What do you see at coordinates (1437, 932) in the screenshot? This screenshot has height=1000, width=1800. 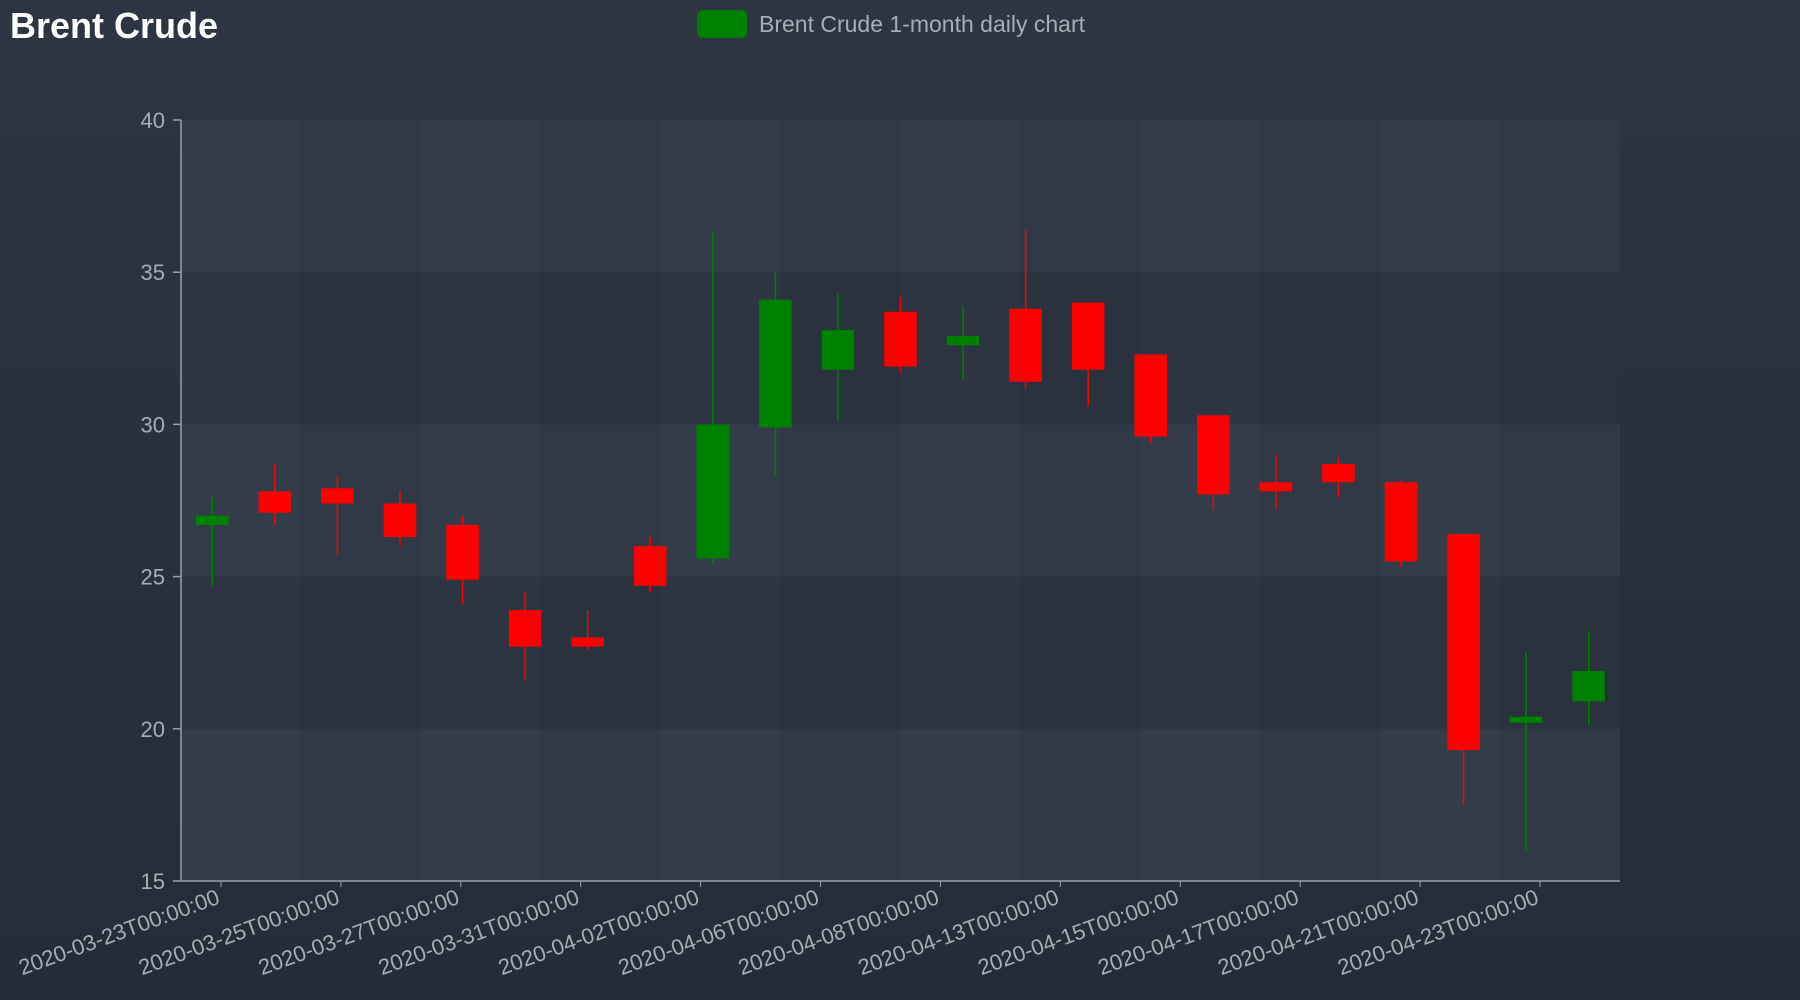 I see `x-tick-label: 2020-04-23T00:00:00` at bounding box center [1437, 932].